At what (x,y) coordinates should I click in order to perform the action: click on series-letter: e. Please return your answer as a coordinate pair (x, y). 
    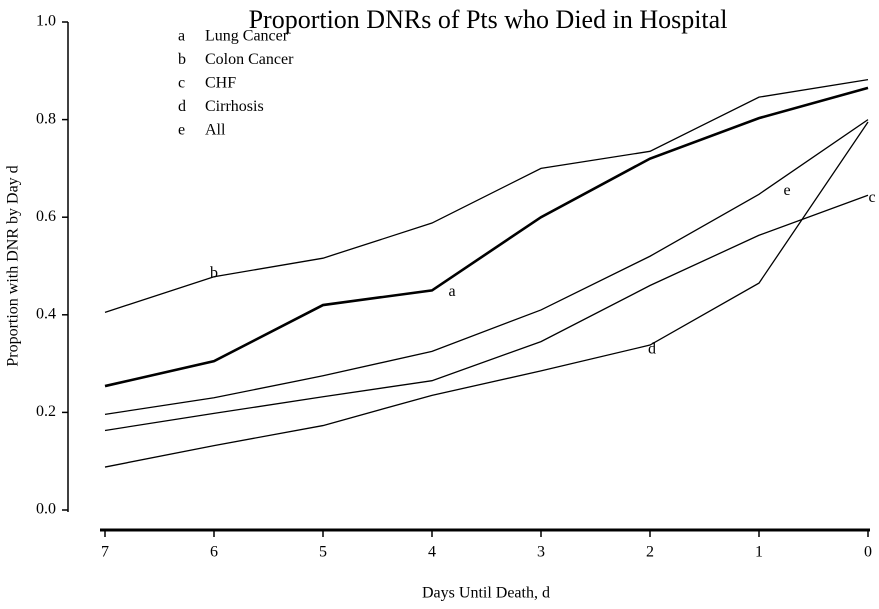
    Looking at the image, I should click on (786, 190).